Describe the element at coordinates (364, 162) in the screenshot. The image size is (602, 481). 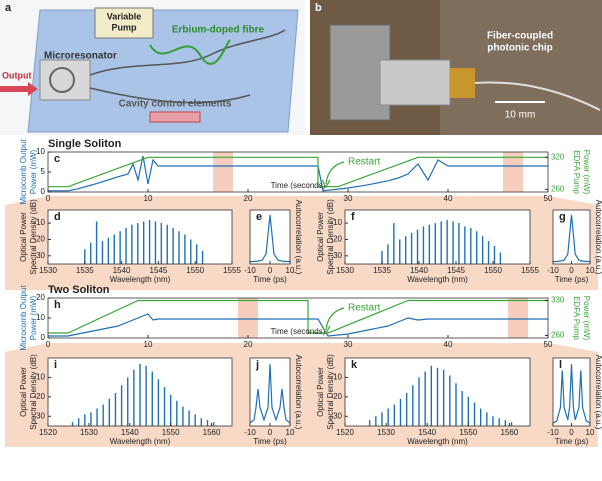
I see `annotation: Restart` at that location.